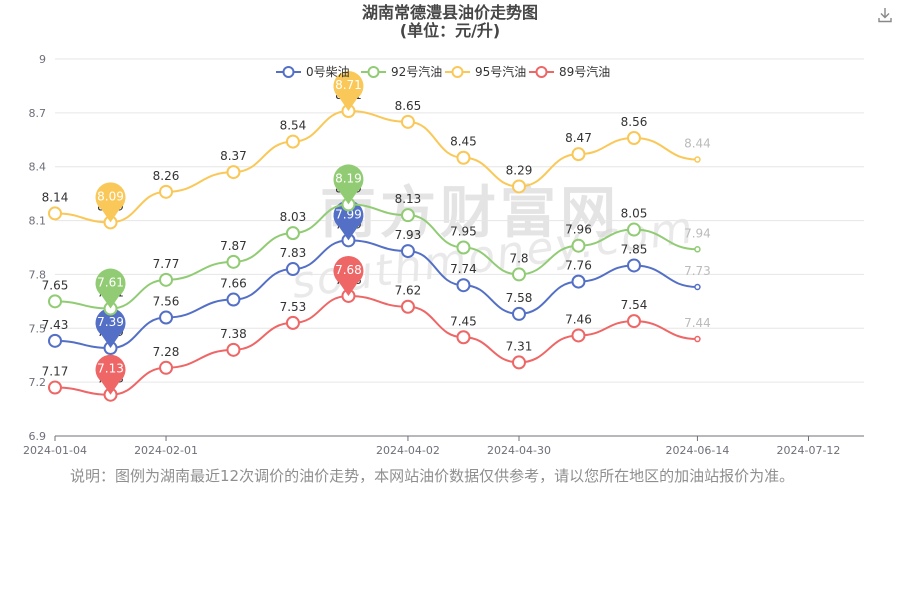 This screenshot has width=900, height=600. Describe the element at coordinates (408, 291) in the screenshot. I see `data-label: 7.62` at that location.